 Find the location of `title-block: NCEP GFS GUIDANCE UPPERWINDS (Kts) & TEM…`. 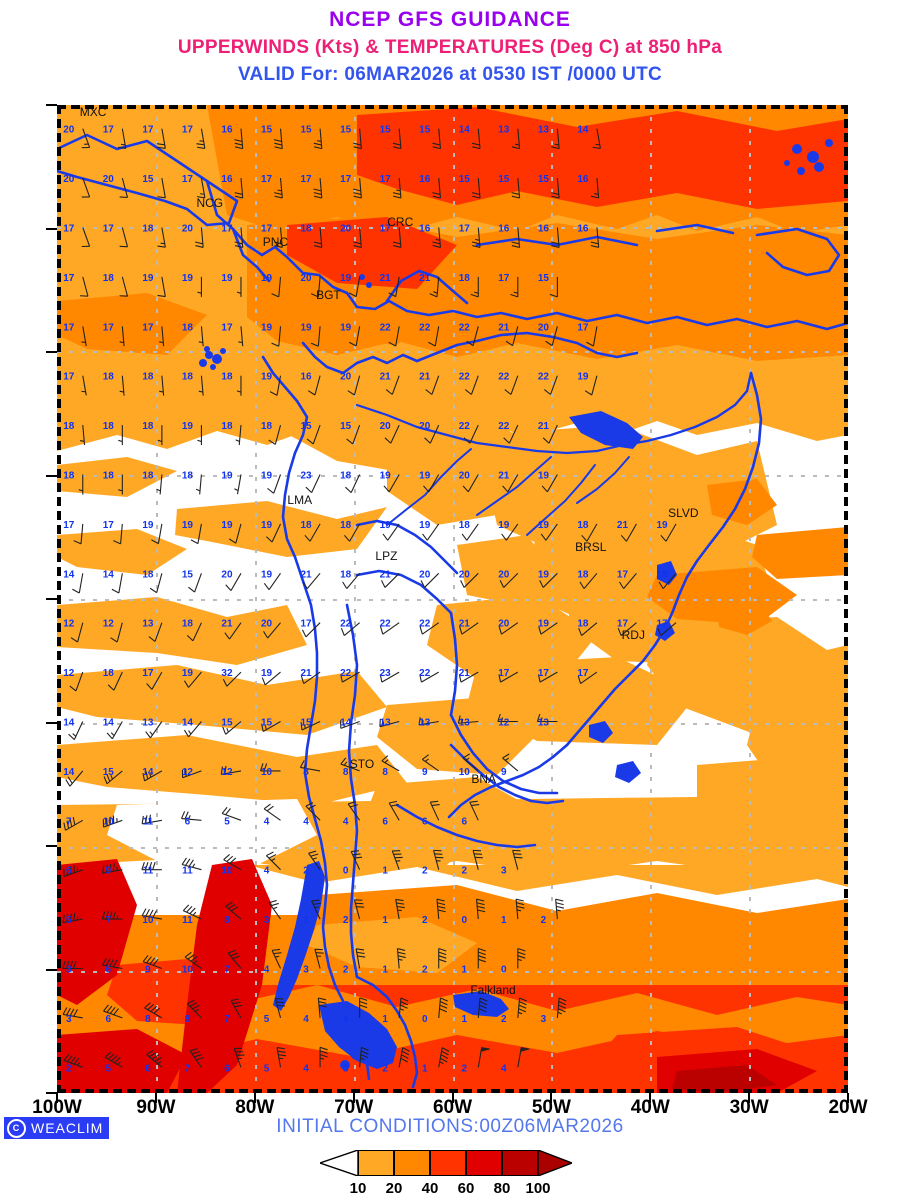

title-block: NCEP GFS GUIDANCE UPPERWINDS (Kts) & TEM… is located at coordinates (450, 43).